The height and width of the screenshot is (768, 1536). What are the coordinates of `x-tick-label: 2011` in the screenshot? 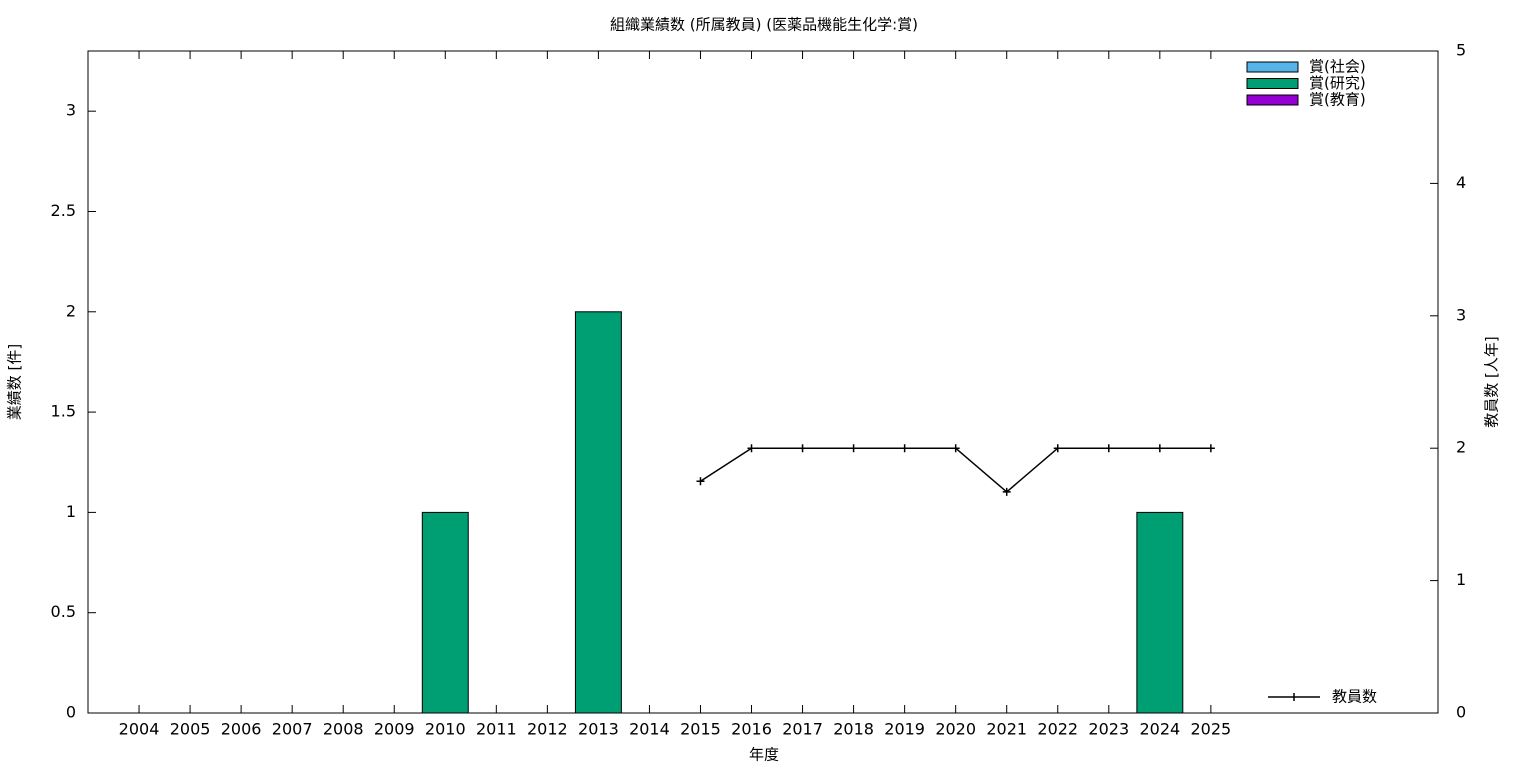 It's located at (496, 729).